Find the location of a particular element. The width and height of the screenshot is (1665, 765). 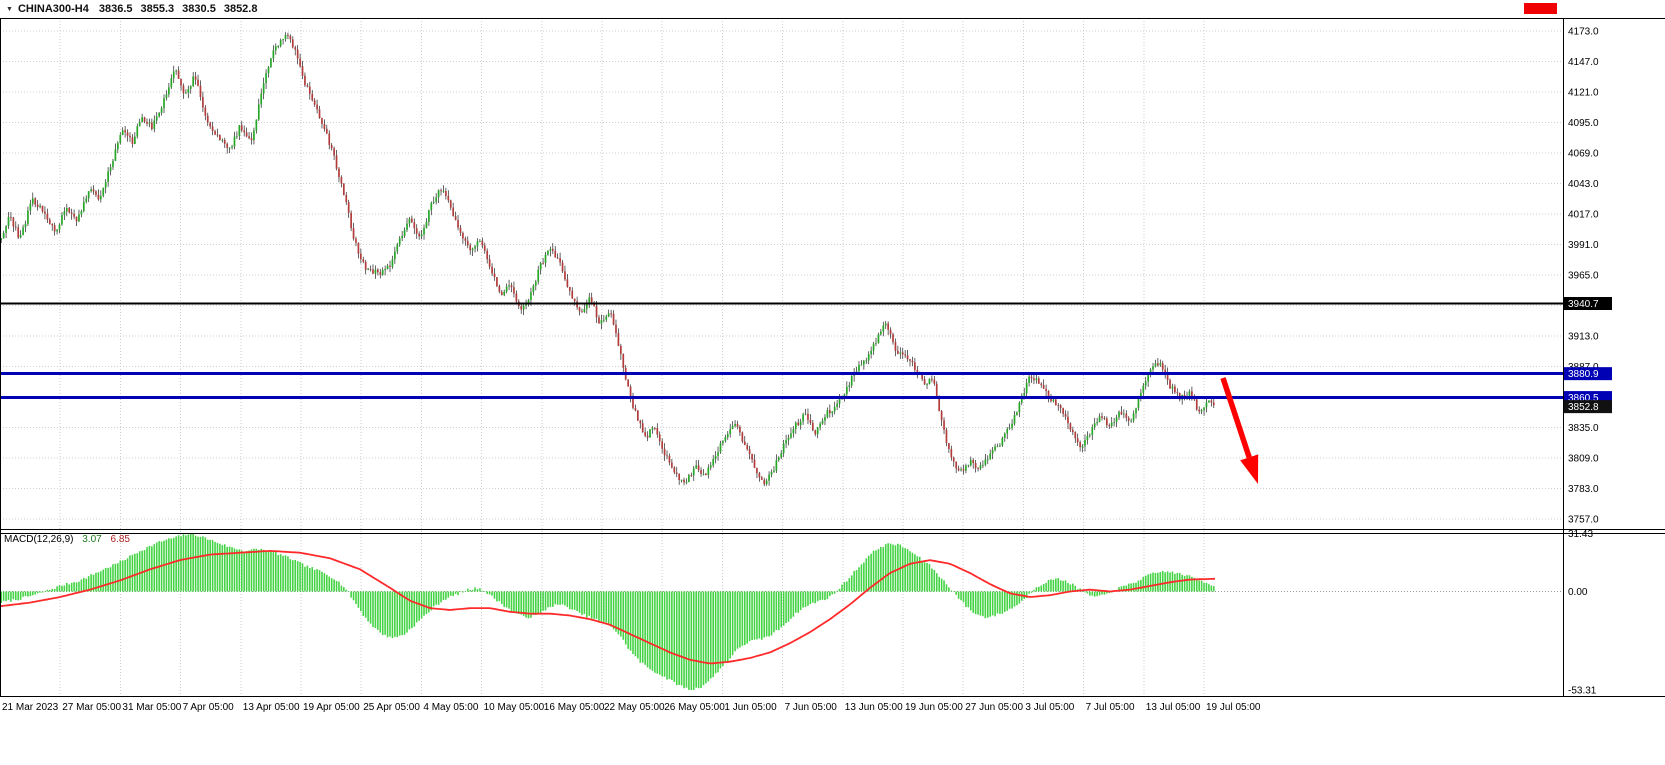

time-axis-label: 7 Jul 05:00 is located at coordinates (1110, 707).